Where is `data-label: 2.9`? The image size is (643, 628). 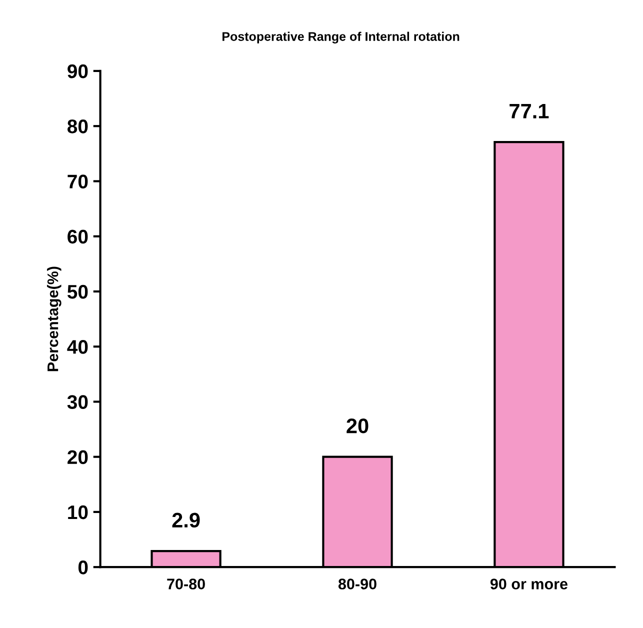
data-label: 2.9 is located at coordinates (186, 520).